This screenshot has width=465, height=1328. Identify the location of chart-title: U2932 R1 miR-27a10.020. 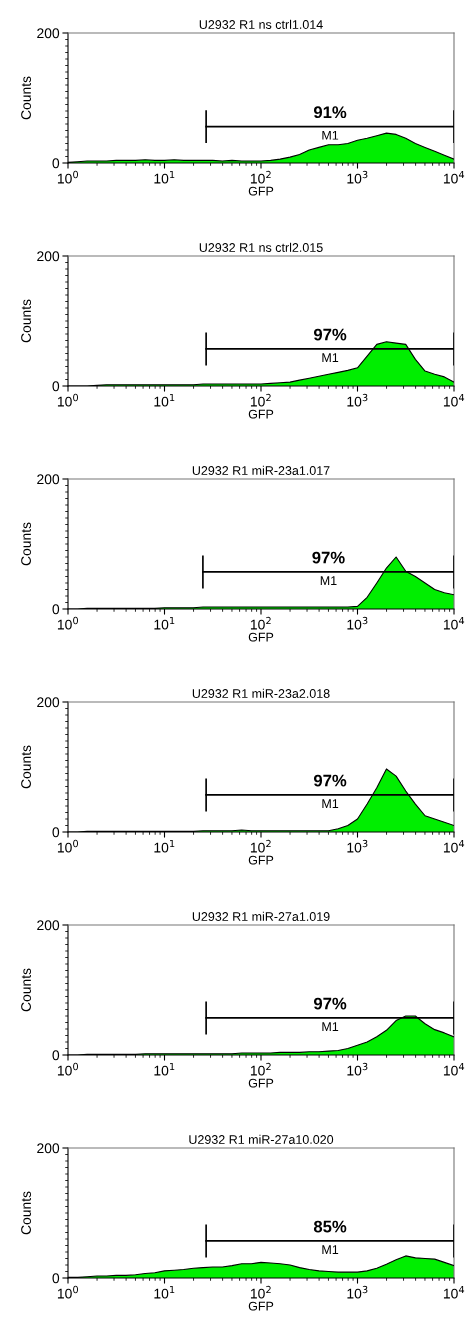
(261, 1139).